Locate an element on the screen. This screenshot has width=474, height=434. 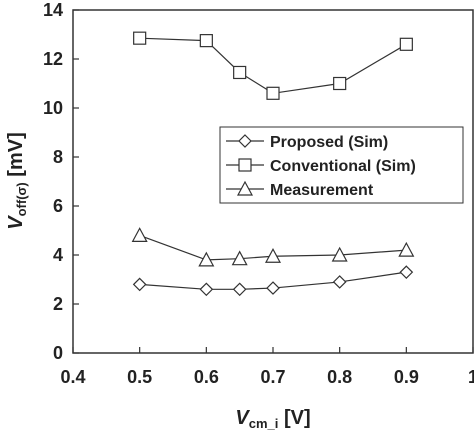
diamond-marker-icon is located at coordinates (245, 141).